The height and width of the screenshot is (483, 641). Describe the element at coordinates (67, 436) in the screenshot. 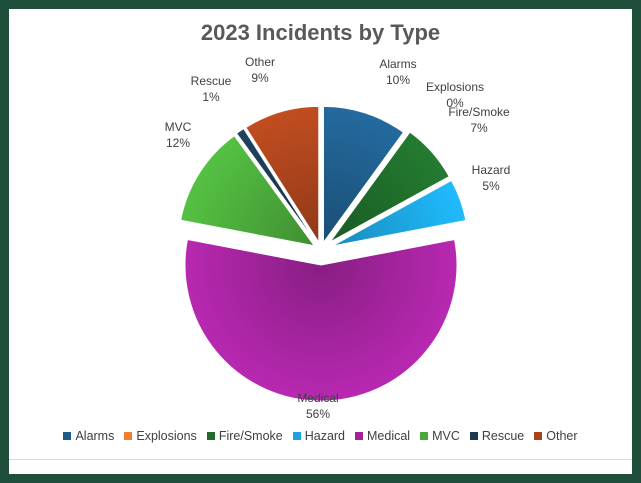

I see `legend-swatch-alarms` at that location.